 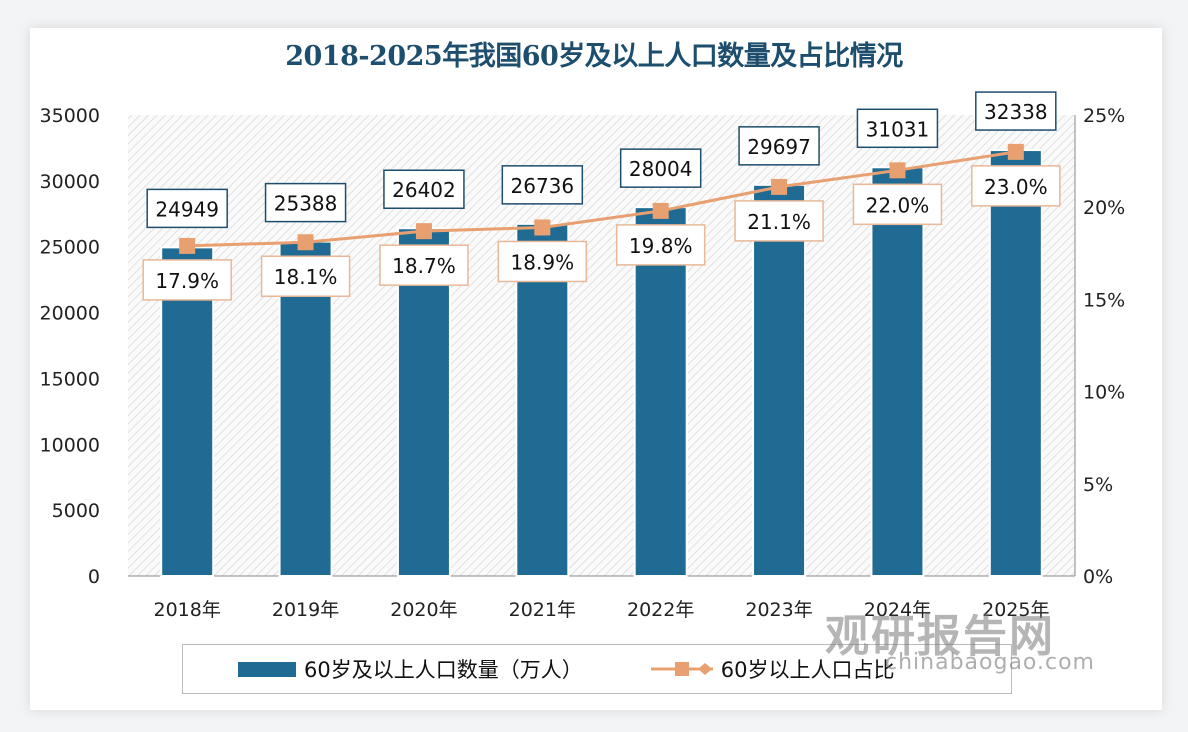 What do you see at coordinates (1104, 116) in the screenshot?
I see `right-axis-tick: 25%` at bounding box center [1104, 116].